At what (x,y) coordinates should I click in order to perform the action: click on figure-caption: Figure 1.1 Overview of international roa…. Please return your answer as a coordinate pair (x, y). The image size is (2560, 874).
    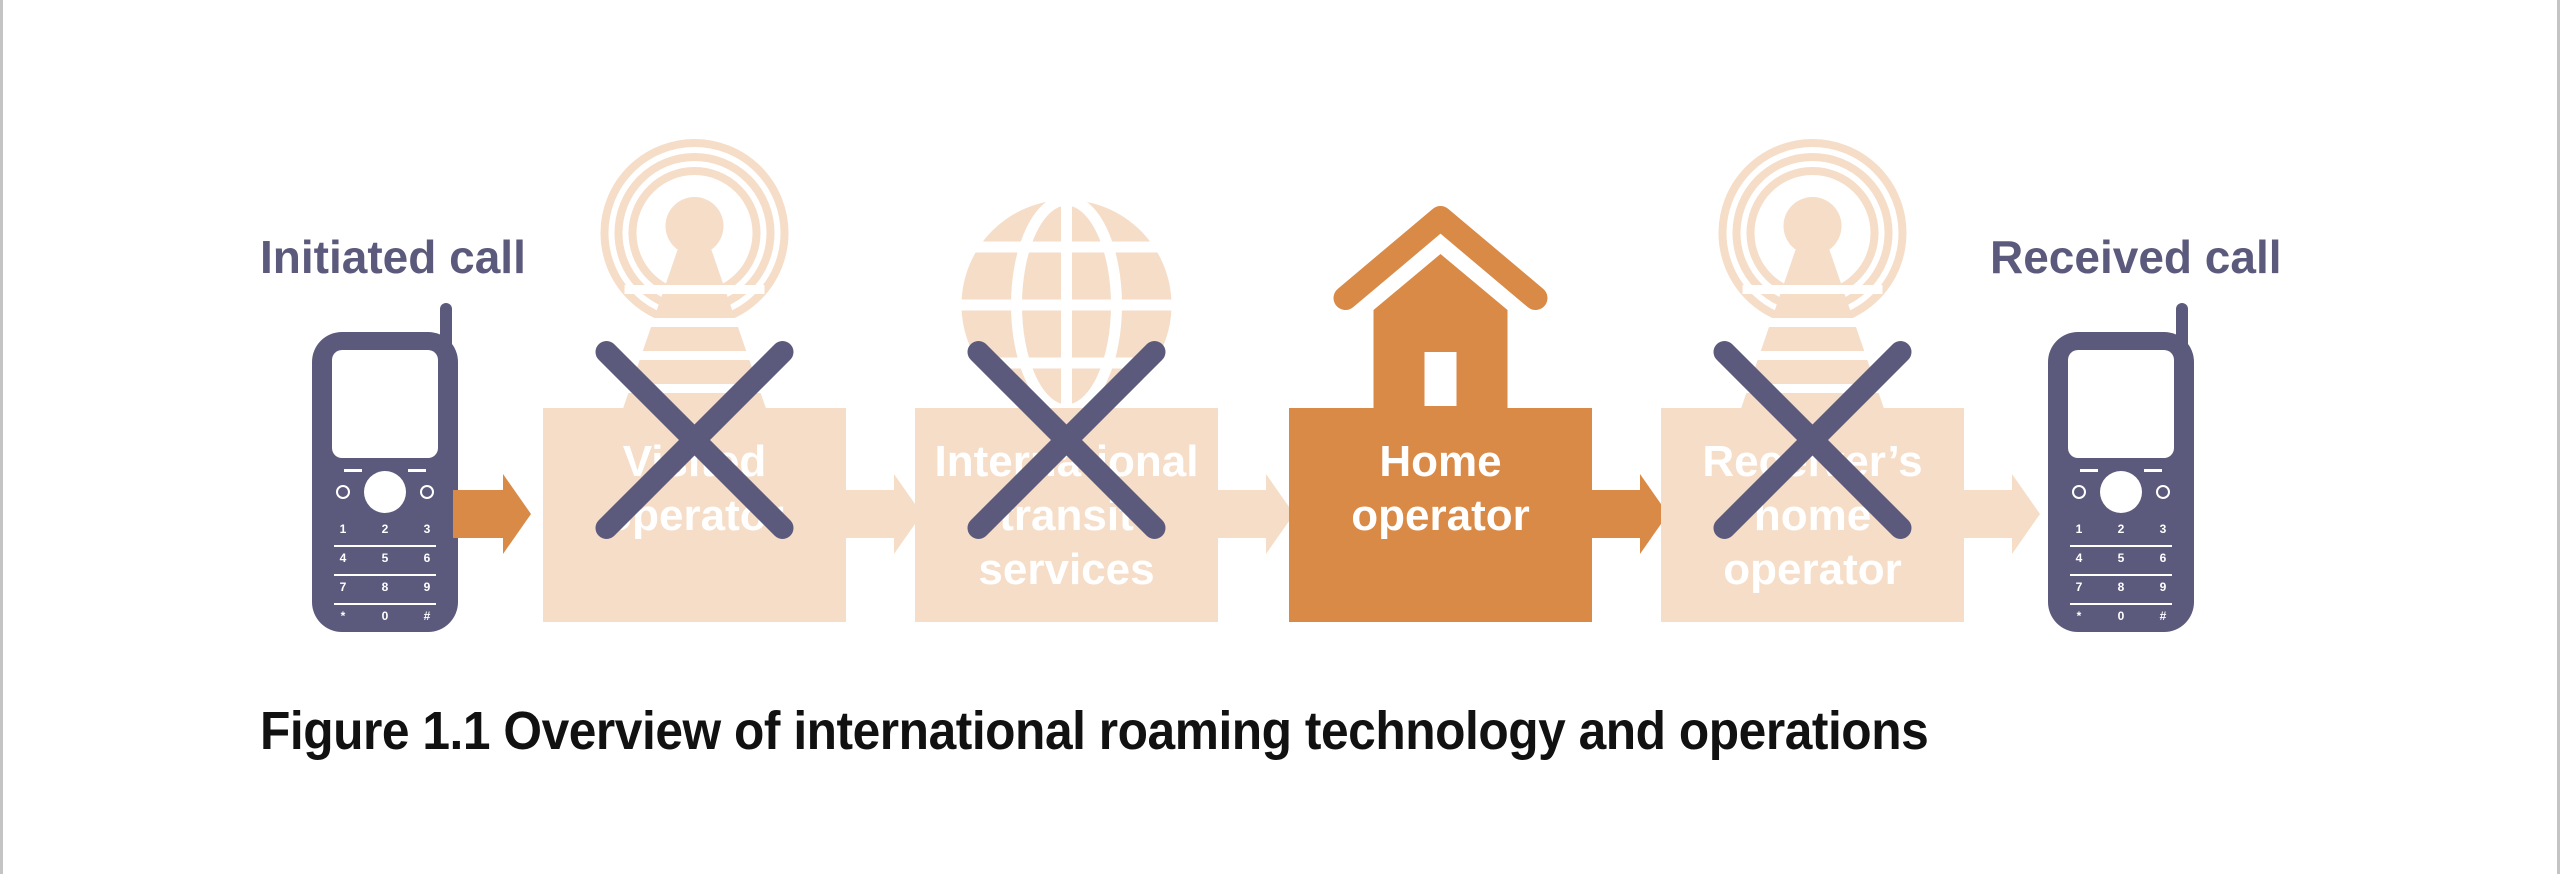
    Looking at the image, I should click on (1094, 731).